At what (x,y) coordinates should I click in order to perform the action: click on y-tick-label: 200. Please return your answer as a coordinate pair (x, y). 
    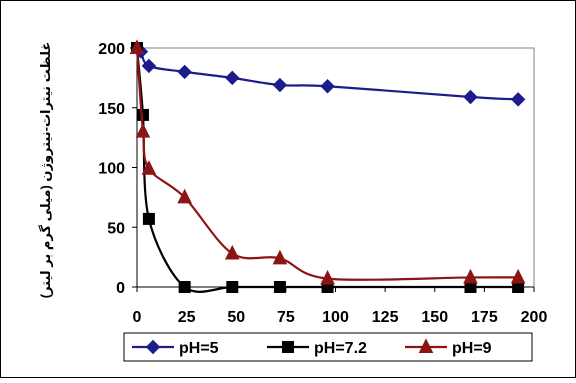
    Looking at the image, I should click on (111, 49).